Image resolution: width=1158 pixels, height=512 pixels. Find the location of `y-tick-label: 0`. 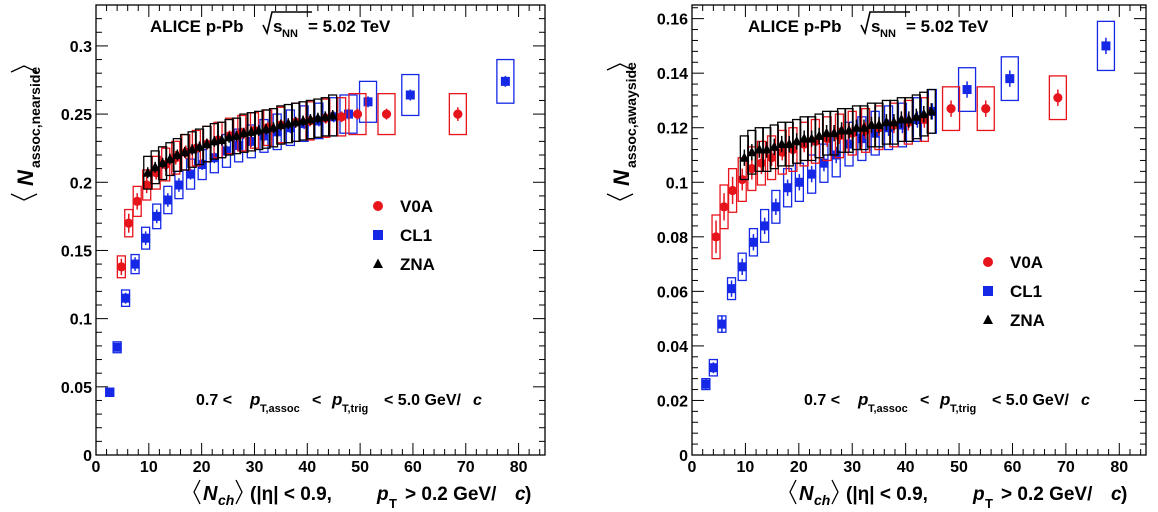

y-tick-label: 0 is located at coordinates (87, 456).